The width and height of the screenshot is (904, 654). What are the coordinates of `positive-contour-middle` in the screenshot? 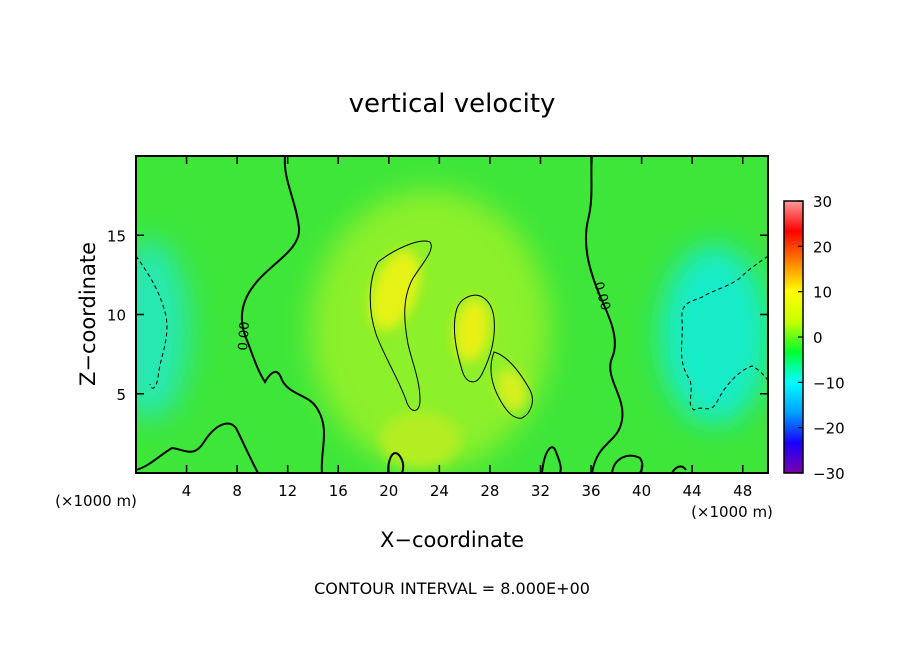 It's located at (474, 338).